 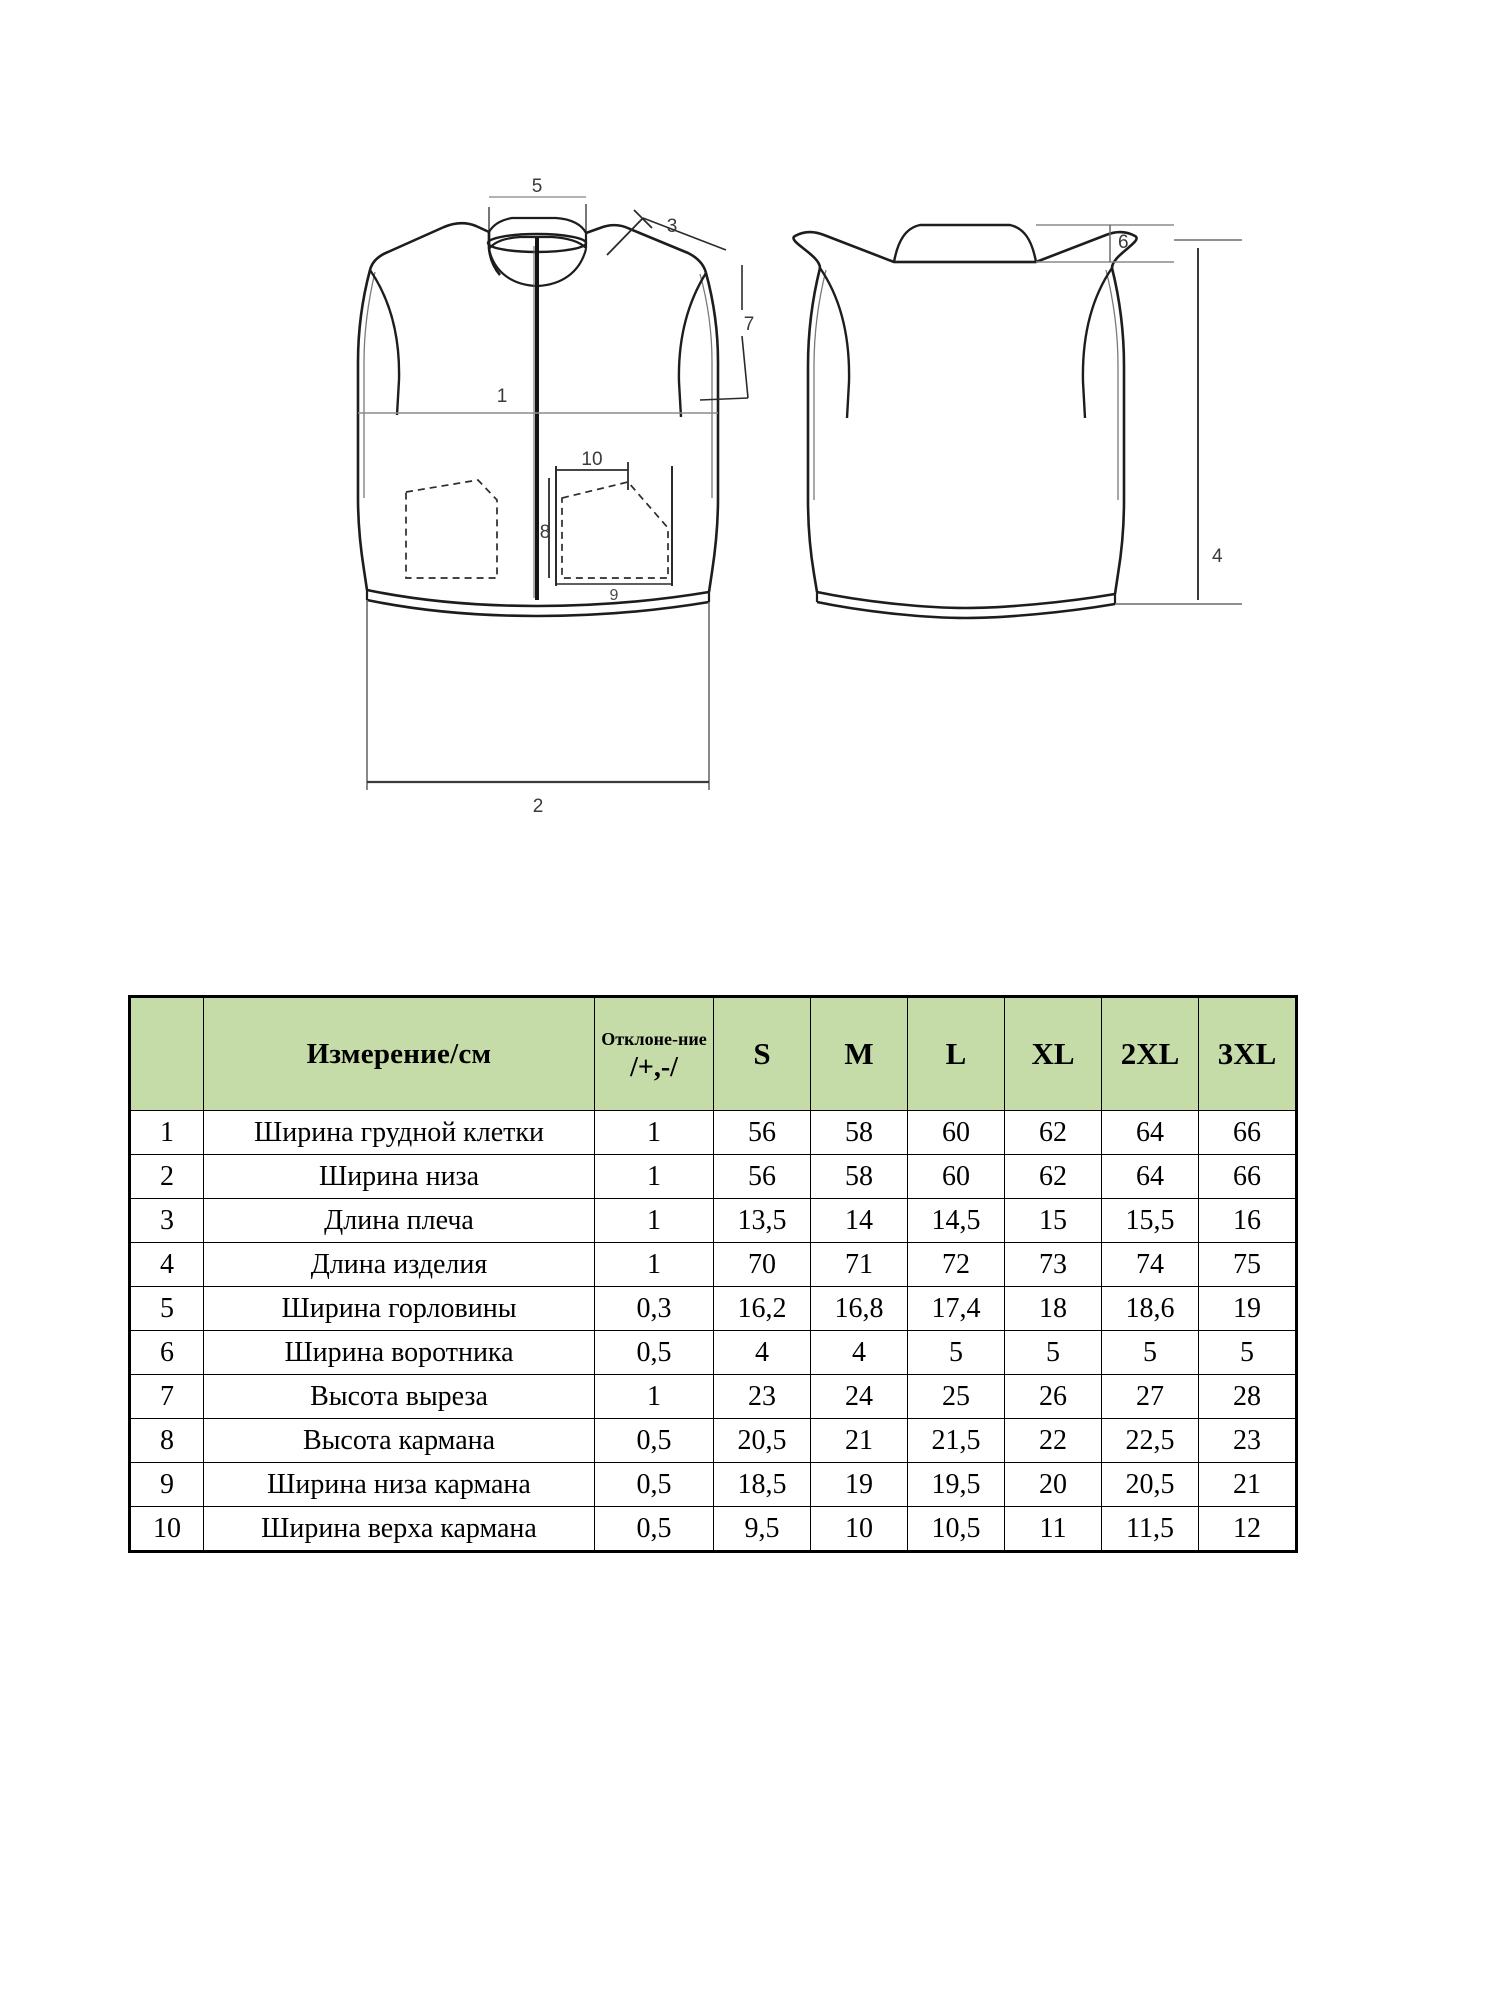 What do you see at coordinates (859, 1220) in the screenshot?
I see `row-value: 14` at bounding box center [859, 1220].